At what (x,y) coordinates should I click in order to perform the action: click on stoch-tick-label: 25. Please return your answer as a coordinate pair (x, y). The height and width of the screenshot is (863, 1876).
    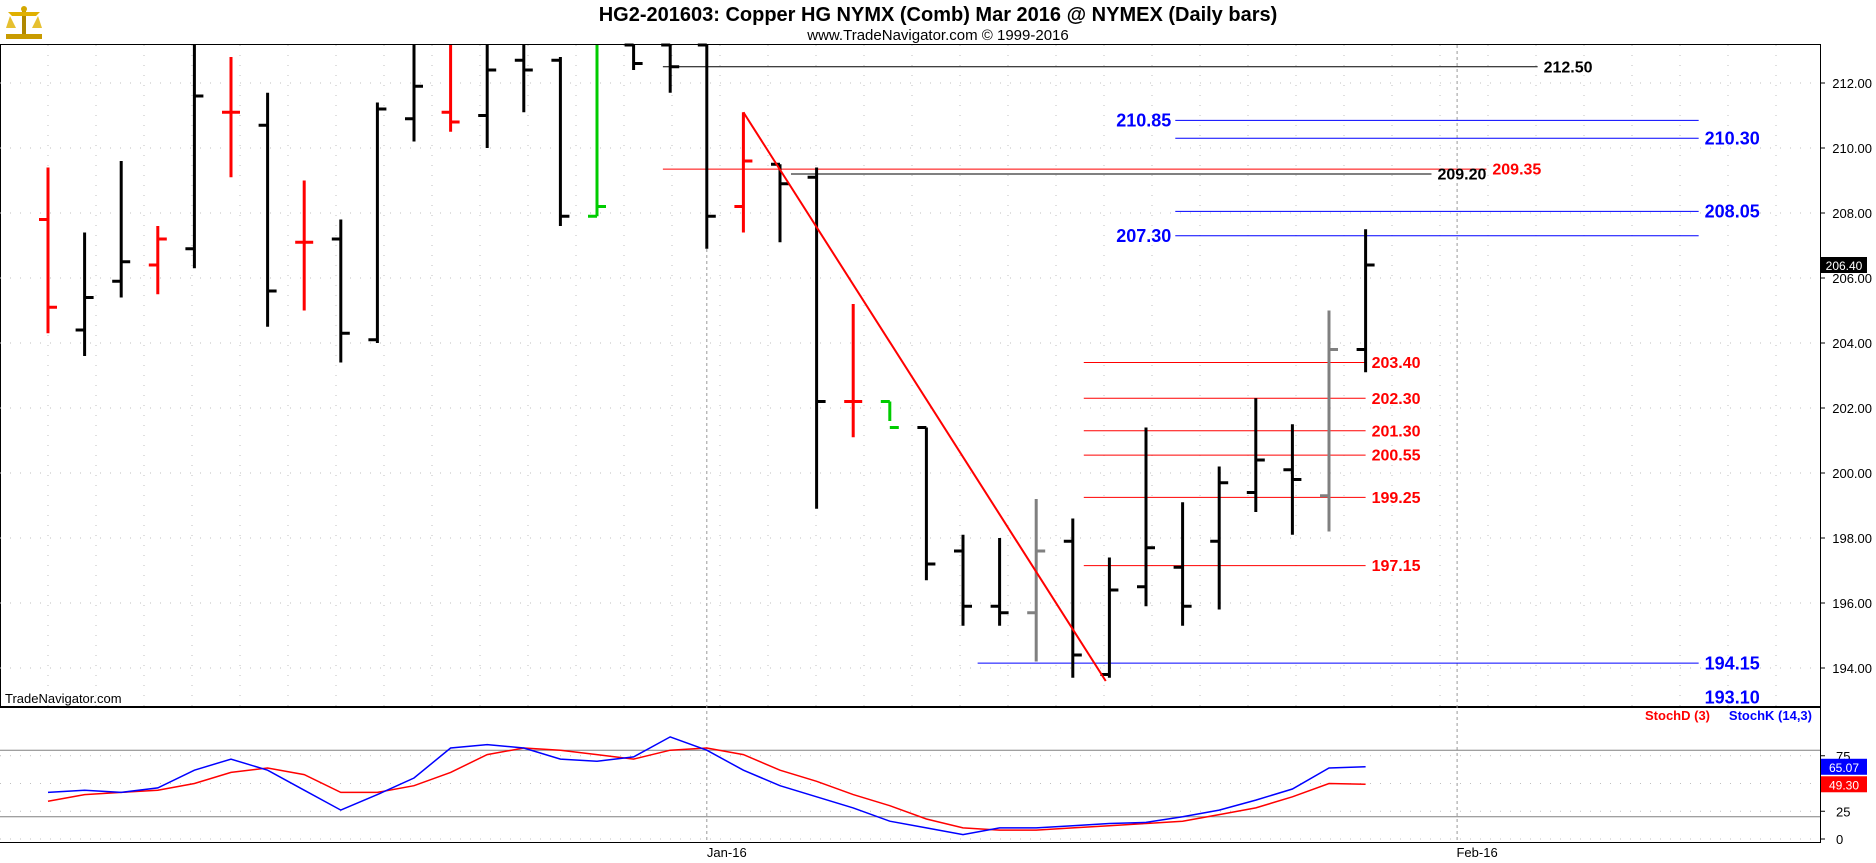
    Looking at the image, I should click on (1843, 811).